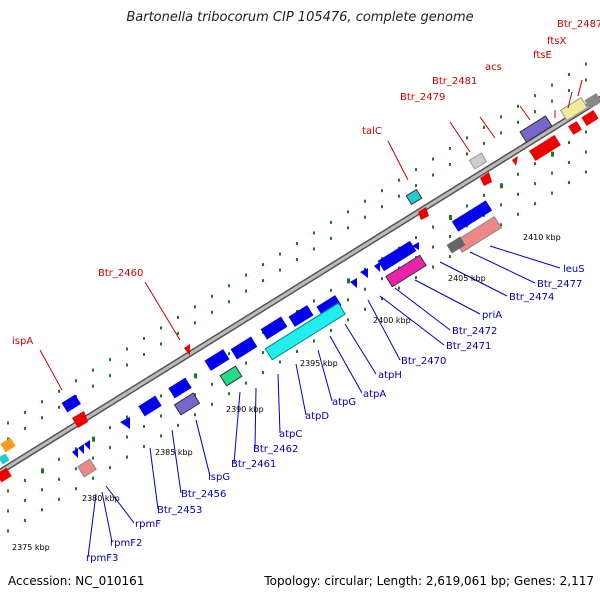 Image resolution: width=600 pixels, height=600 pixels. I want to click on gene-label-leus: leuS, so click(574, 269).